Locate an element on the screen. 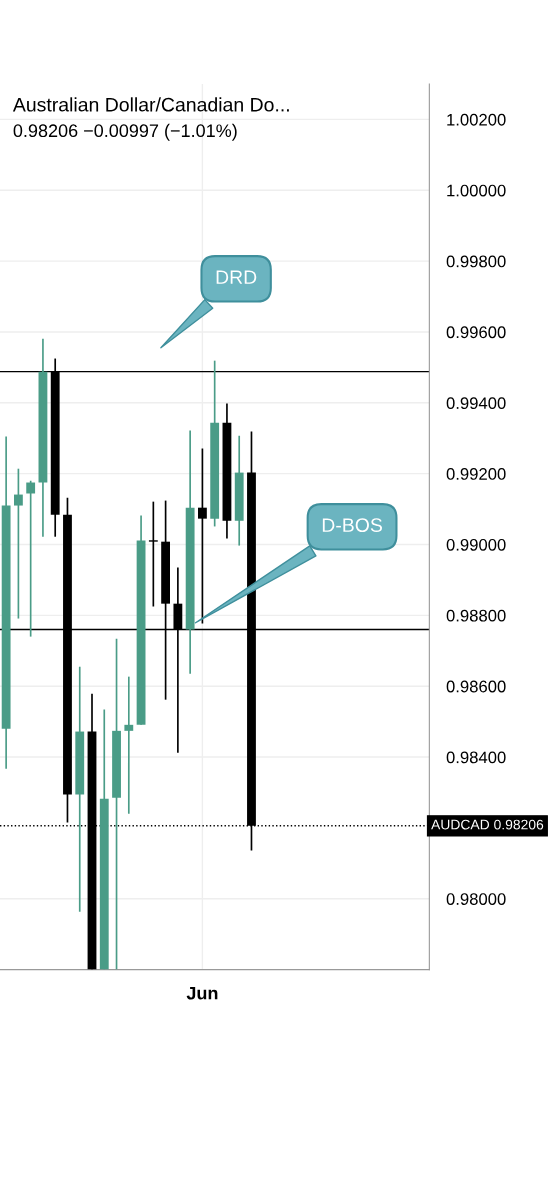  ref-line-label: AUDCAD 0.98206 is located at coordinates (487, 824).